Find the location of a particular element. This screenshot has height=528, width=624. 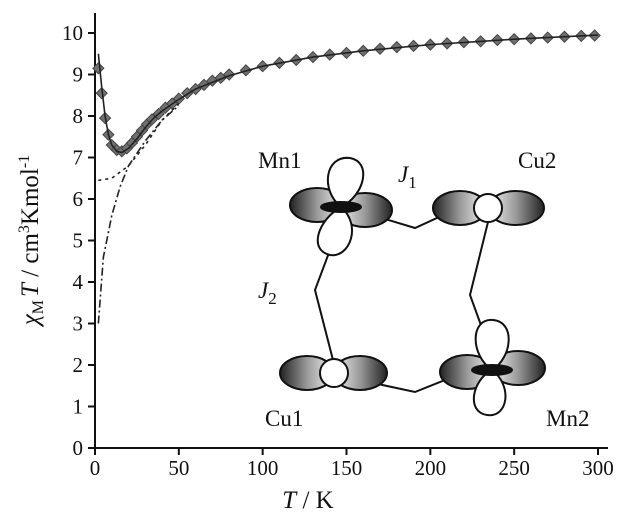

x-label-part: T is located at coordinates (290, 500).